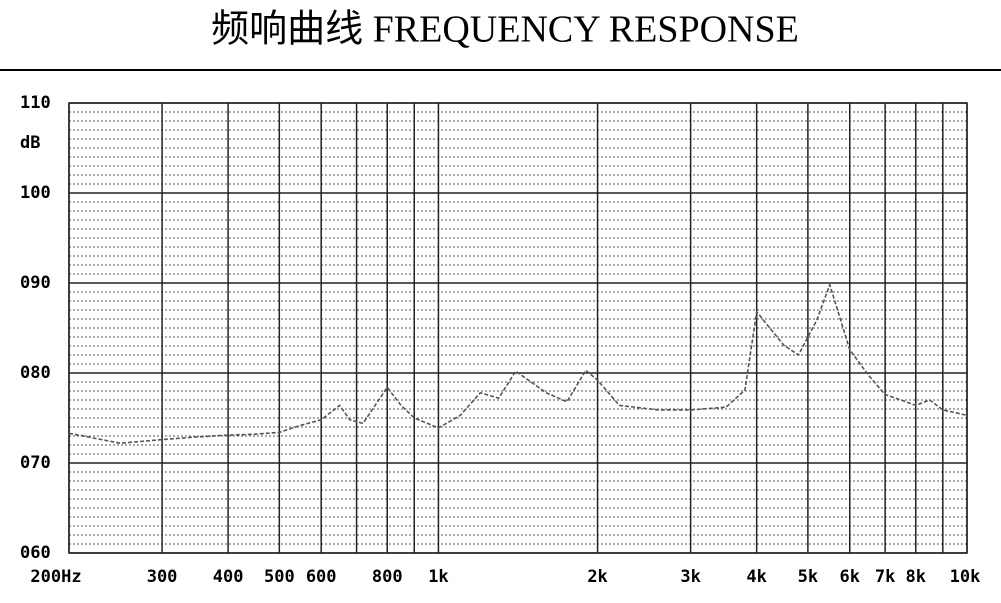 Image resolution: width=1001 pixels, height=603 pixels. Describe the element at coordinates (35, 193) in the screenshot. I see `y-tick-label: 100` at that location.